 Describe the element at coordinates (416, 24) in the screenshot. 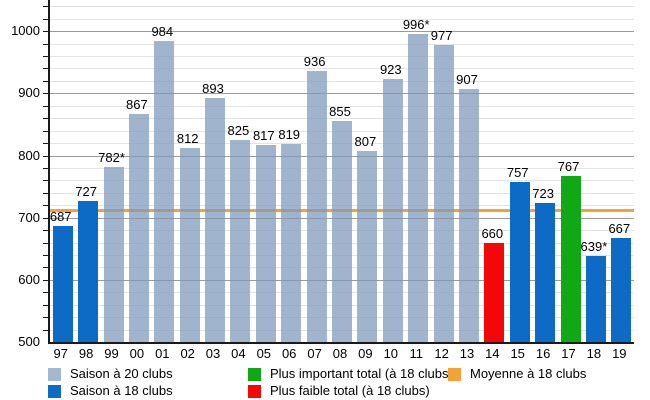

I see `bar-value-11: 996*` at that location.